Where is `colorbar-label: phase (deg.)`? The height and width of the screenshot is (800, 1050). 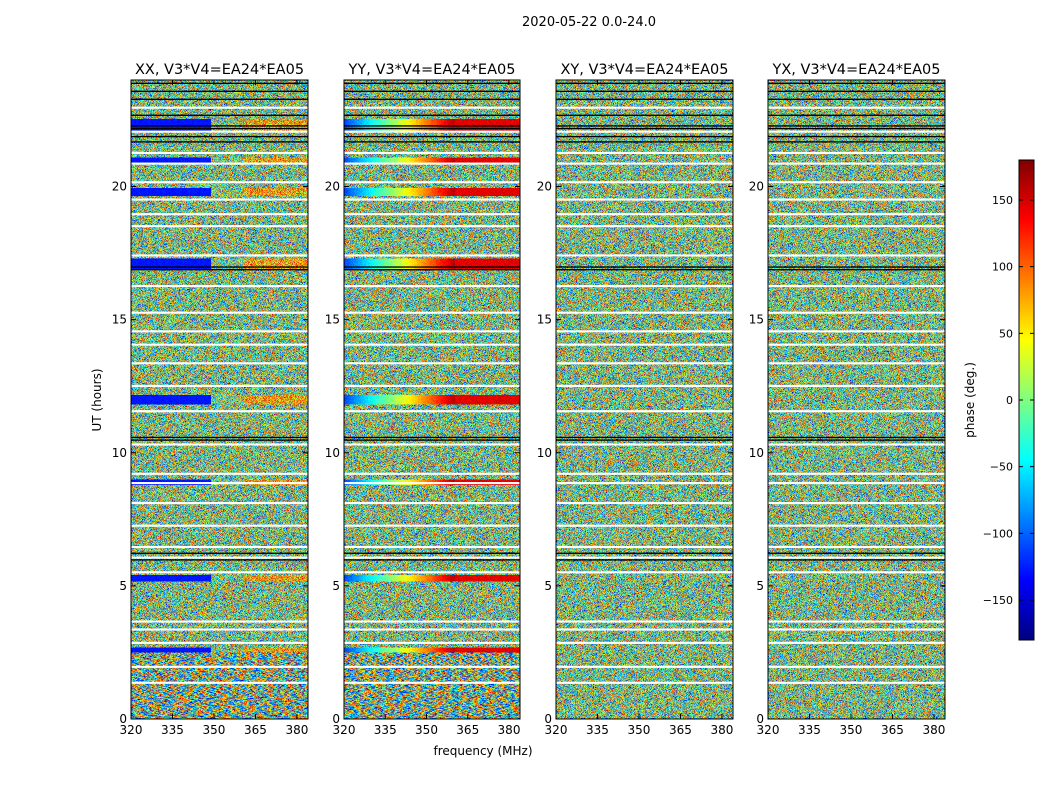 colorbar-label: phase (deg.) is located at coordinates (970, 400).